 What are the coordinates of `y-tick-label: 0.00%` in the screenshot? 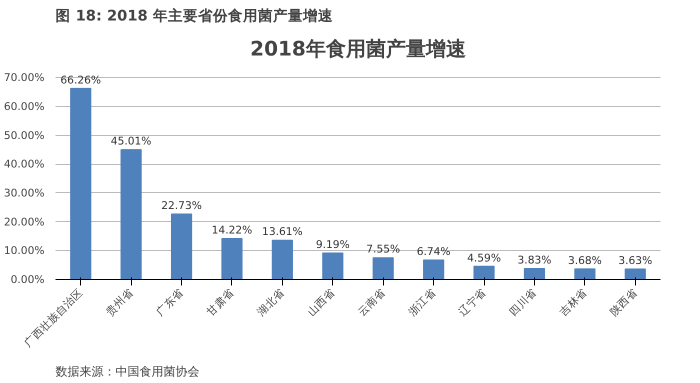 It's located at (27, 279).